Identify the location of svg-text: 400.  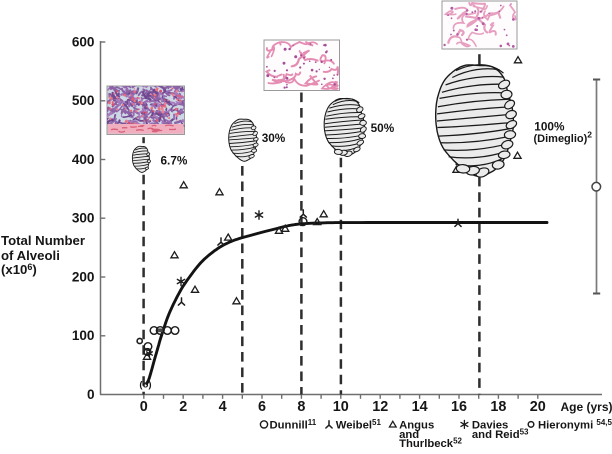
(83, 159).